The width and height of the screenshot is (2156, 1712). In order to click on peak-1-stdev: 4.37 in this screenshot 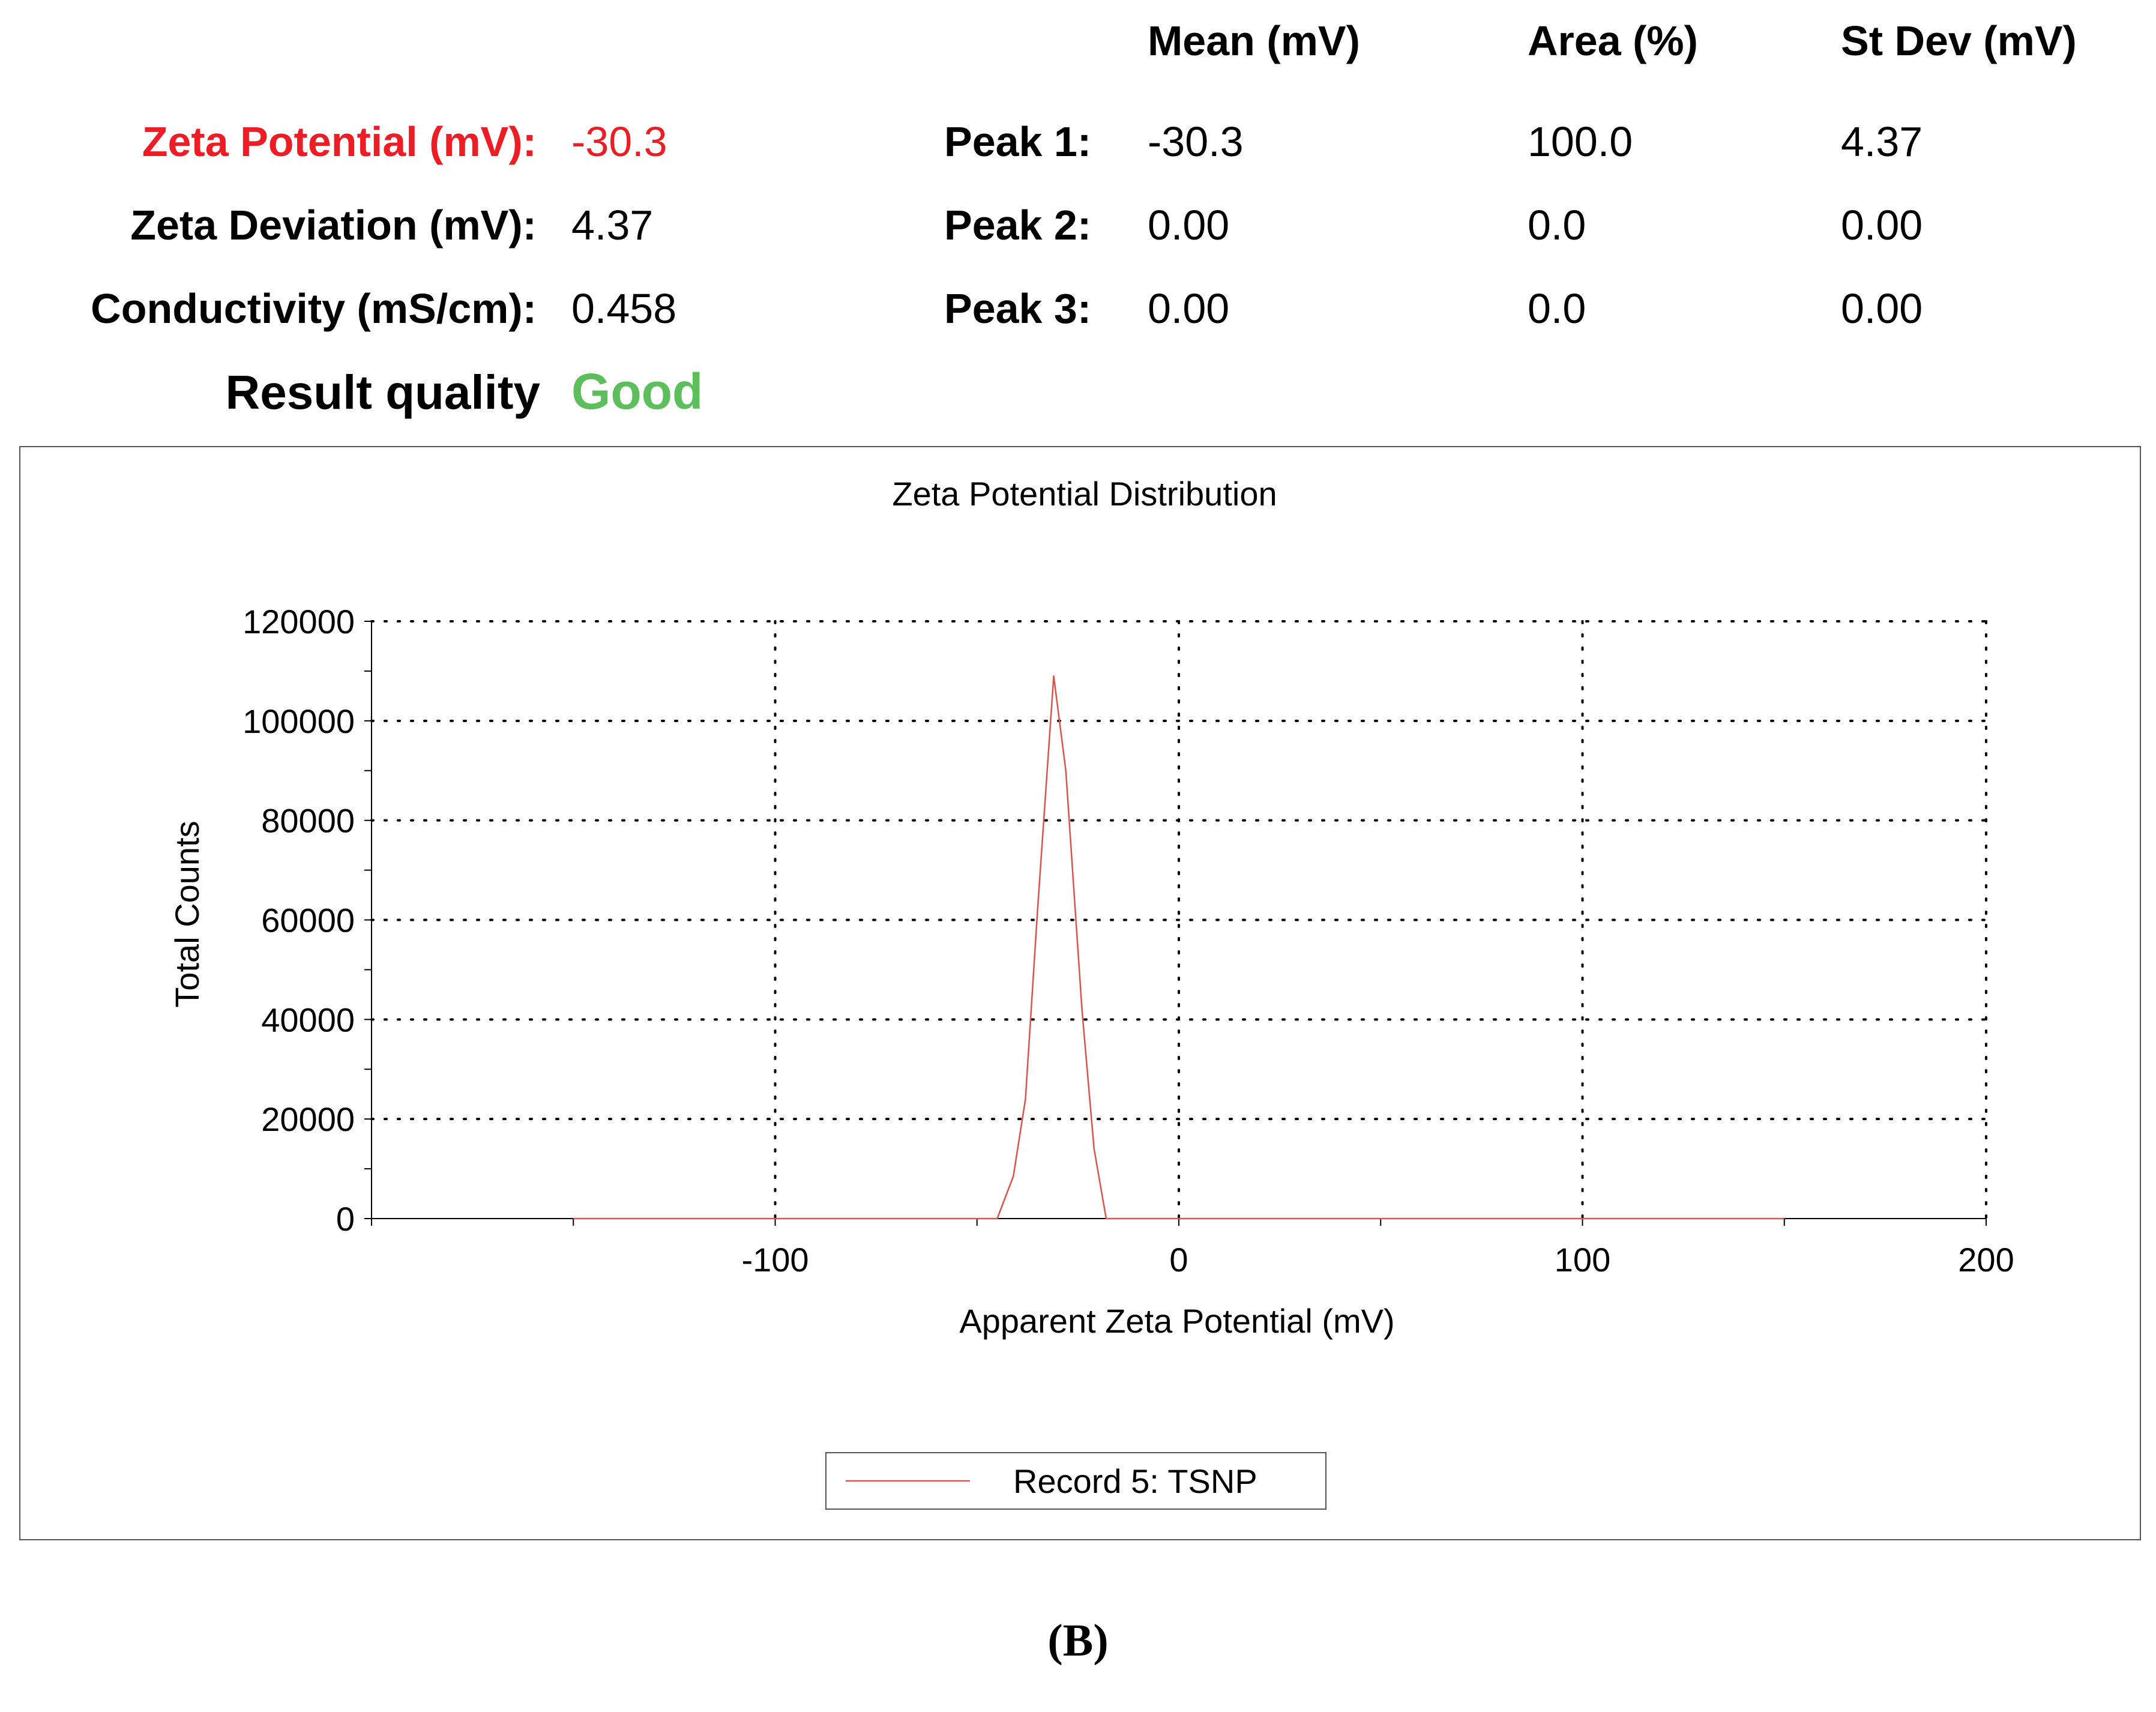, I will do `click(1882, 141)`.